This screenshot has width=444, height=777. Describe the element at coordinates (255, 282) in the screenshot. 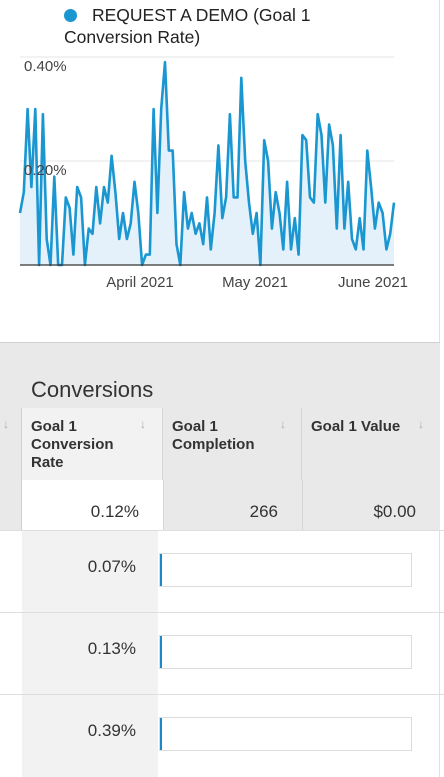

I see `x-tick-label: May 2021` at that location.